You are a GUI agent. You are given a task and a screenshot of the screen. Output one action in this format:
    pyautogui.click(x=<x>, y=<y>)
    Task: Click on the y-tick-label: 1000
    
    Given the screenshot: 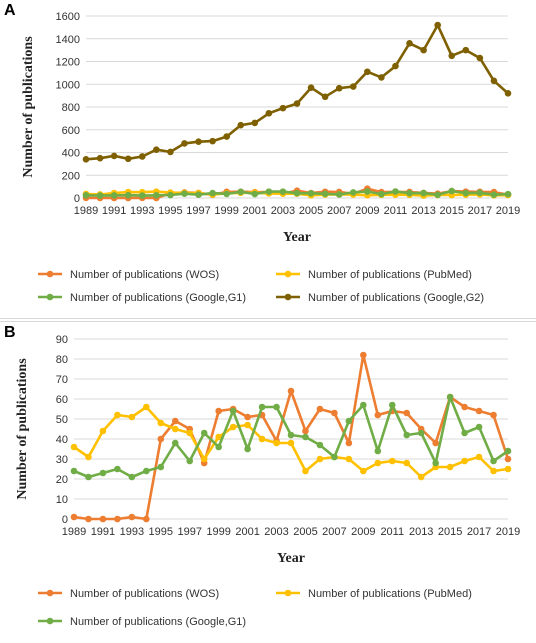 What is the action you would take?
    pyautogui.click(x=68, y=85)
    